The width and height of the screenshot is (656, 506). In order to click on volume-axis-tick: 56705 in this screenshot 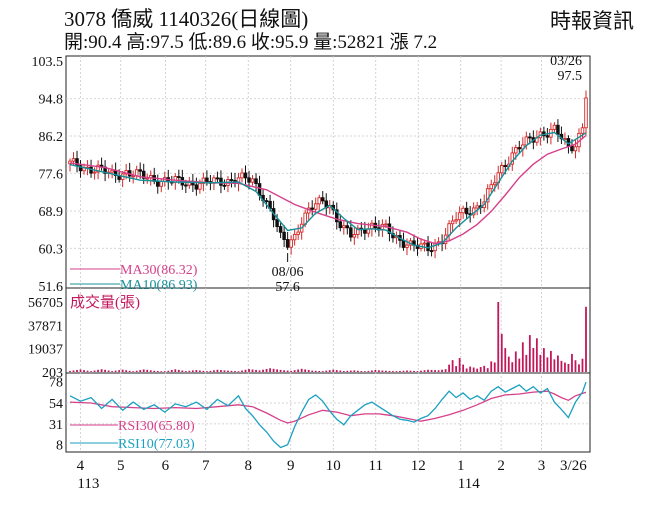, I will do `click(45, 303)`.